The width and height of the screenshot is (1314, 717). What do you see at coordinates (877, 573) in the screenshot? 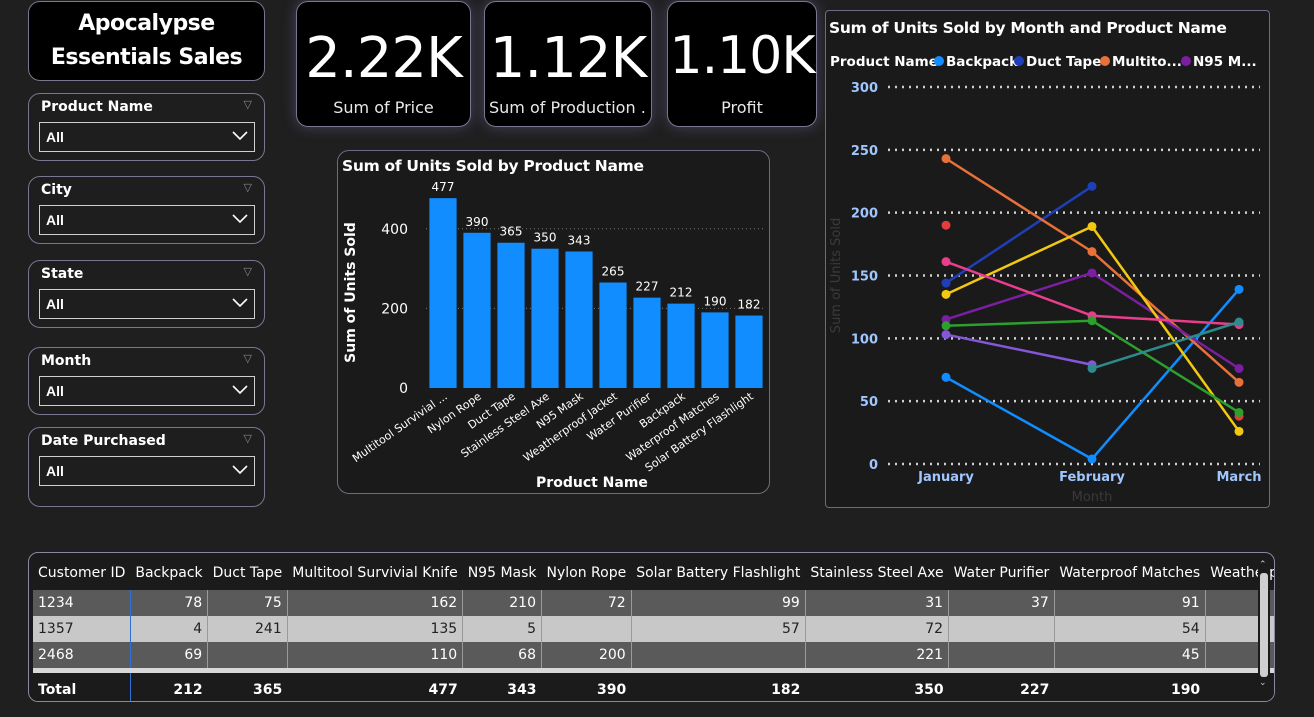
I see `column-header: Stainless Steel Axe` at bounding box center [877, 573].